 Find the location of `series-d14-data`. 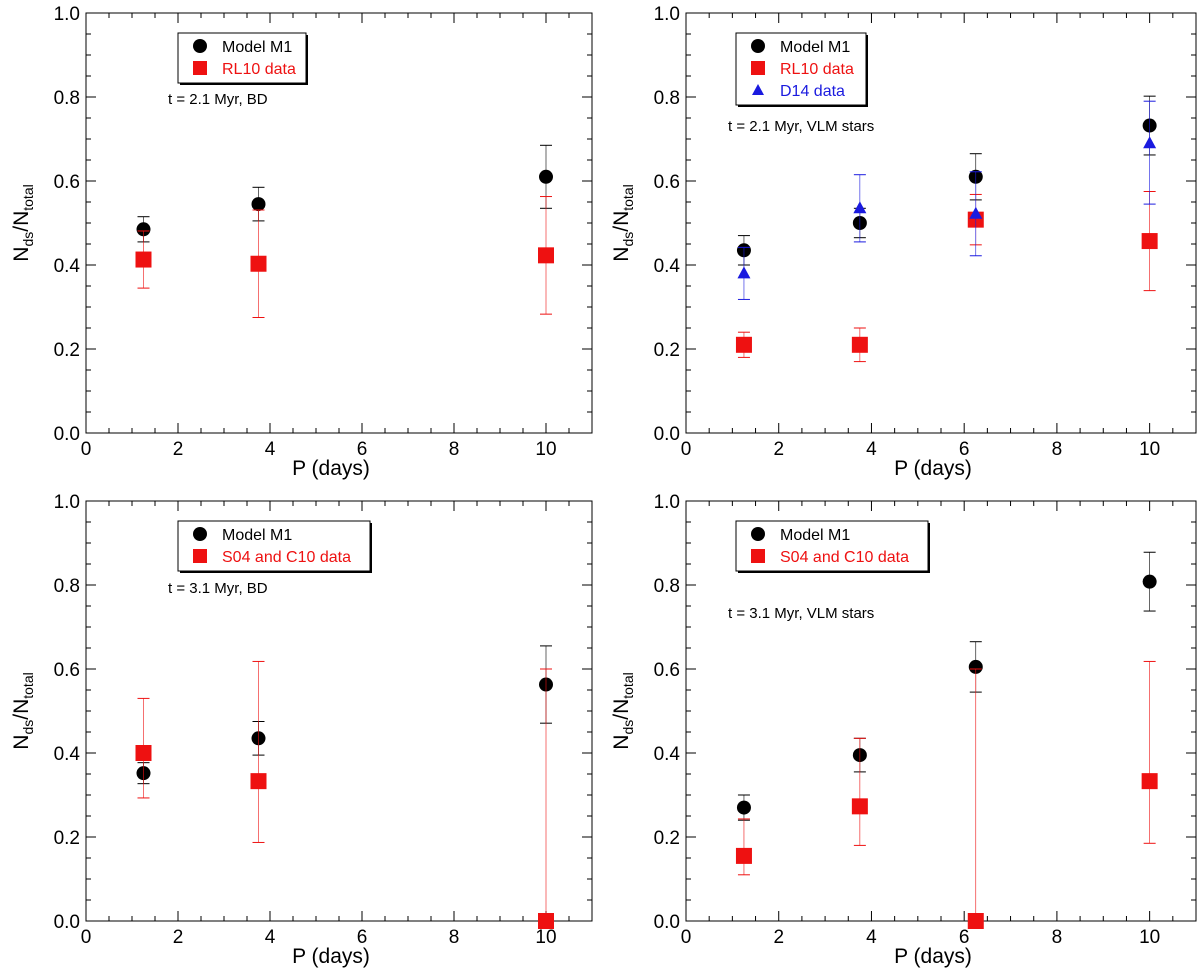

series-d14-data is located at coordinates (947, 200).